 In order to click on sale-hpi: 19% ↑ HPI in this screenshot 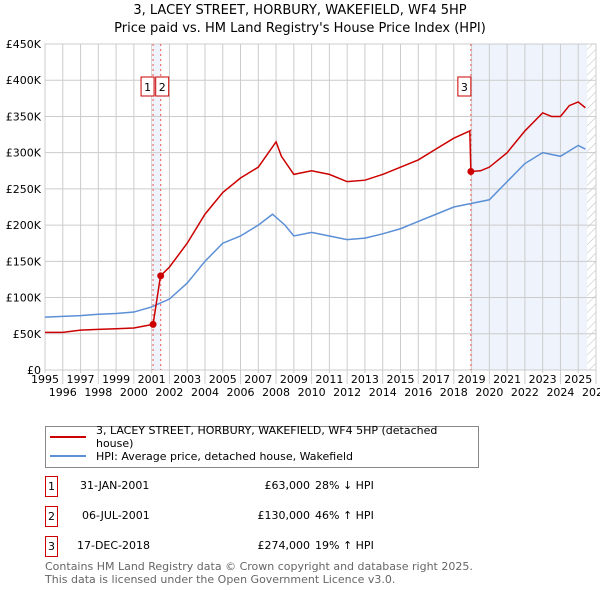, I will do `click(344, 545)`.